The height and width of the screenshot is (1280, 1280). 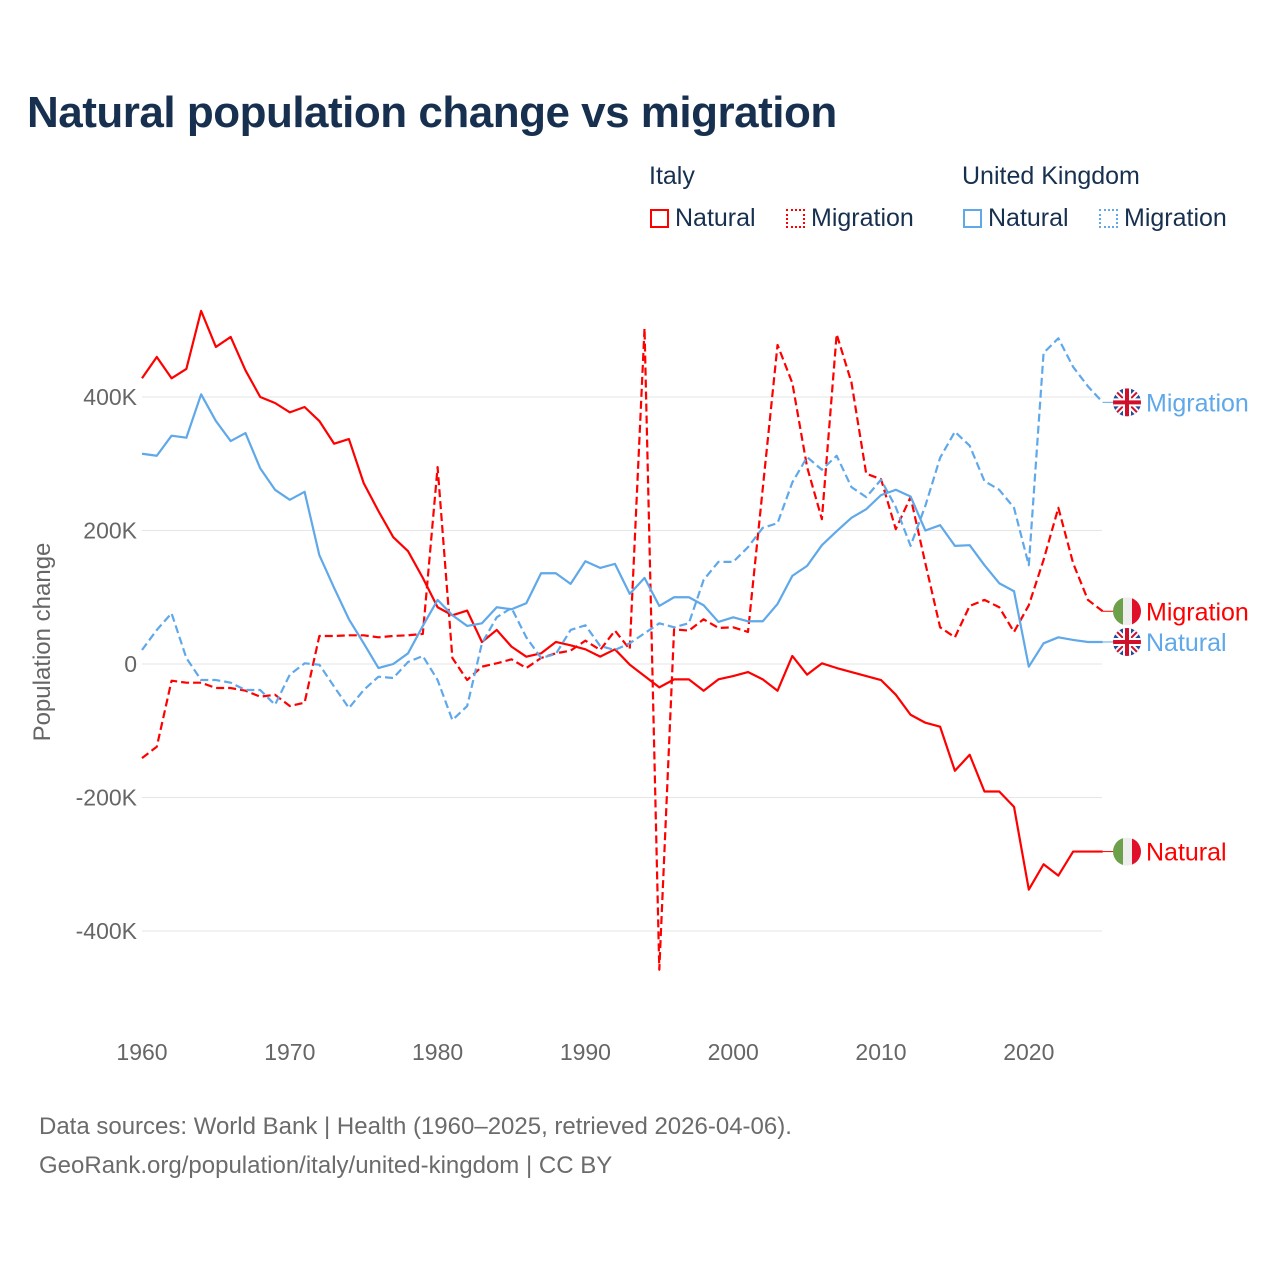 I want to click on x-tick-label: 1990, so click(x=585, y=1052).